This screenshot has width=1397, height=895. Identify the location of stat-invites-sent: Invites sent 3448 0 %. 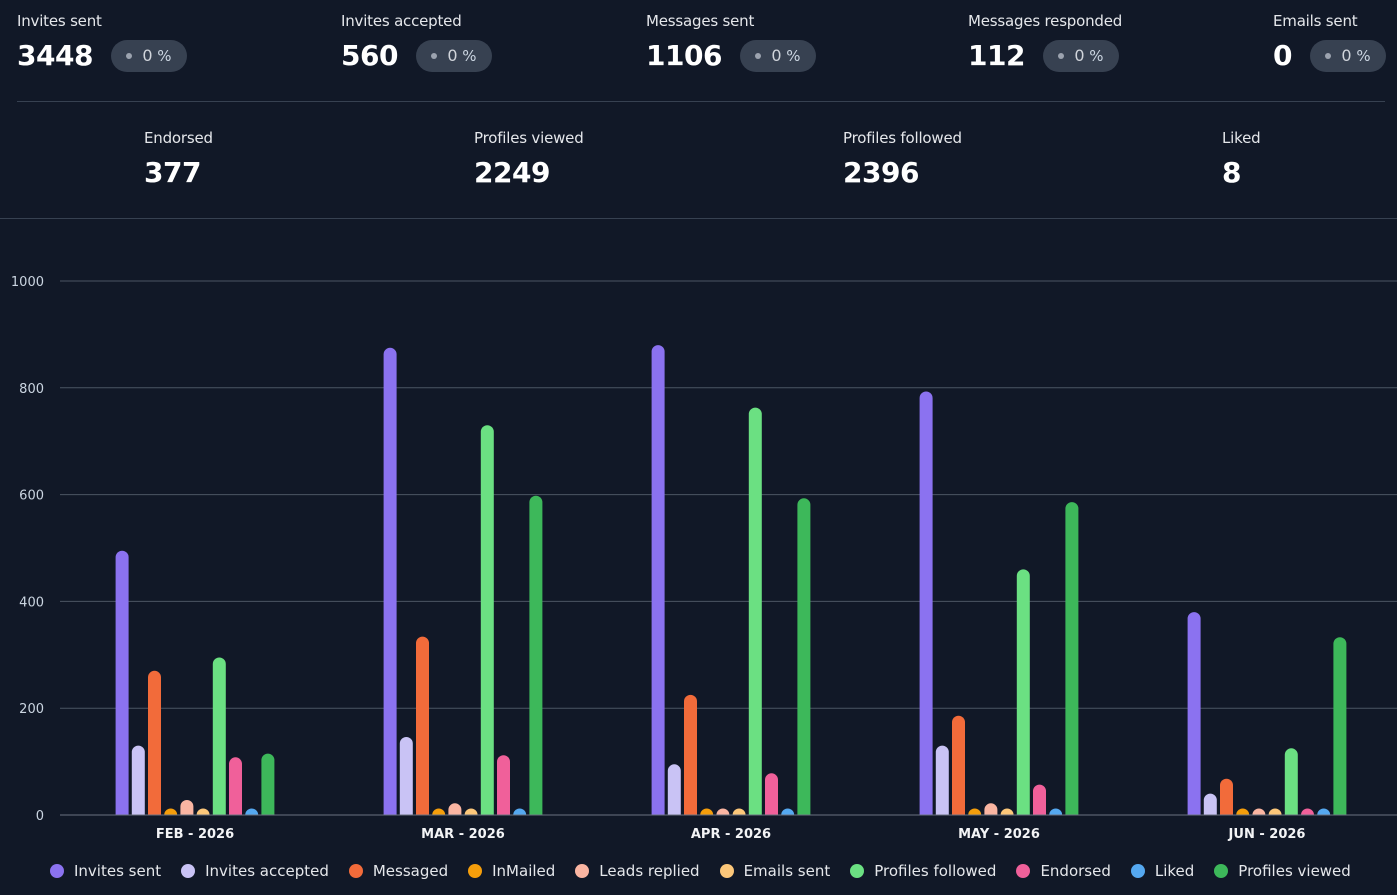
(102, 42).